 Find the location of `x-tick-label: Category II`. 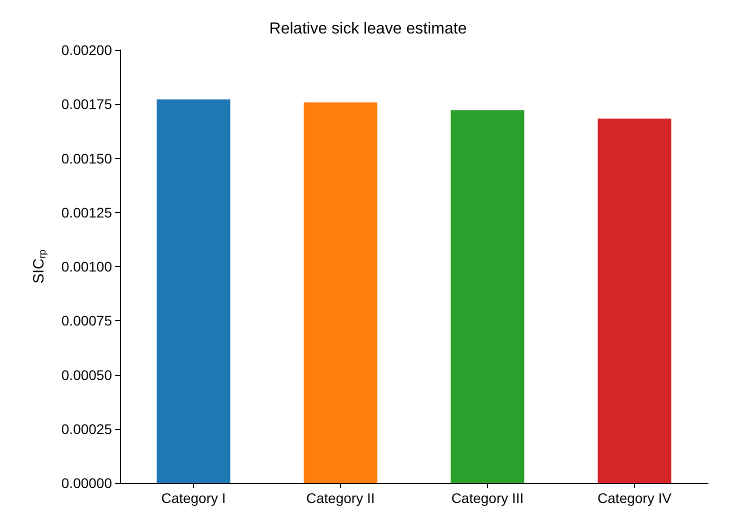

x-tick-label: Category II is located at coordinates (340, 498).